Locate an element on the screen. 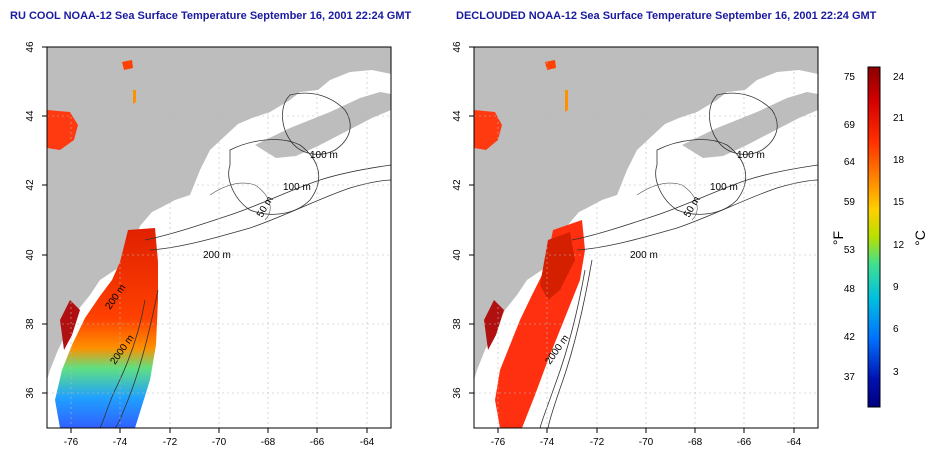 This screenshot has height=475, width=950. celsius-tick: 12 is located at coordinates (899, 245).